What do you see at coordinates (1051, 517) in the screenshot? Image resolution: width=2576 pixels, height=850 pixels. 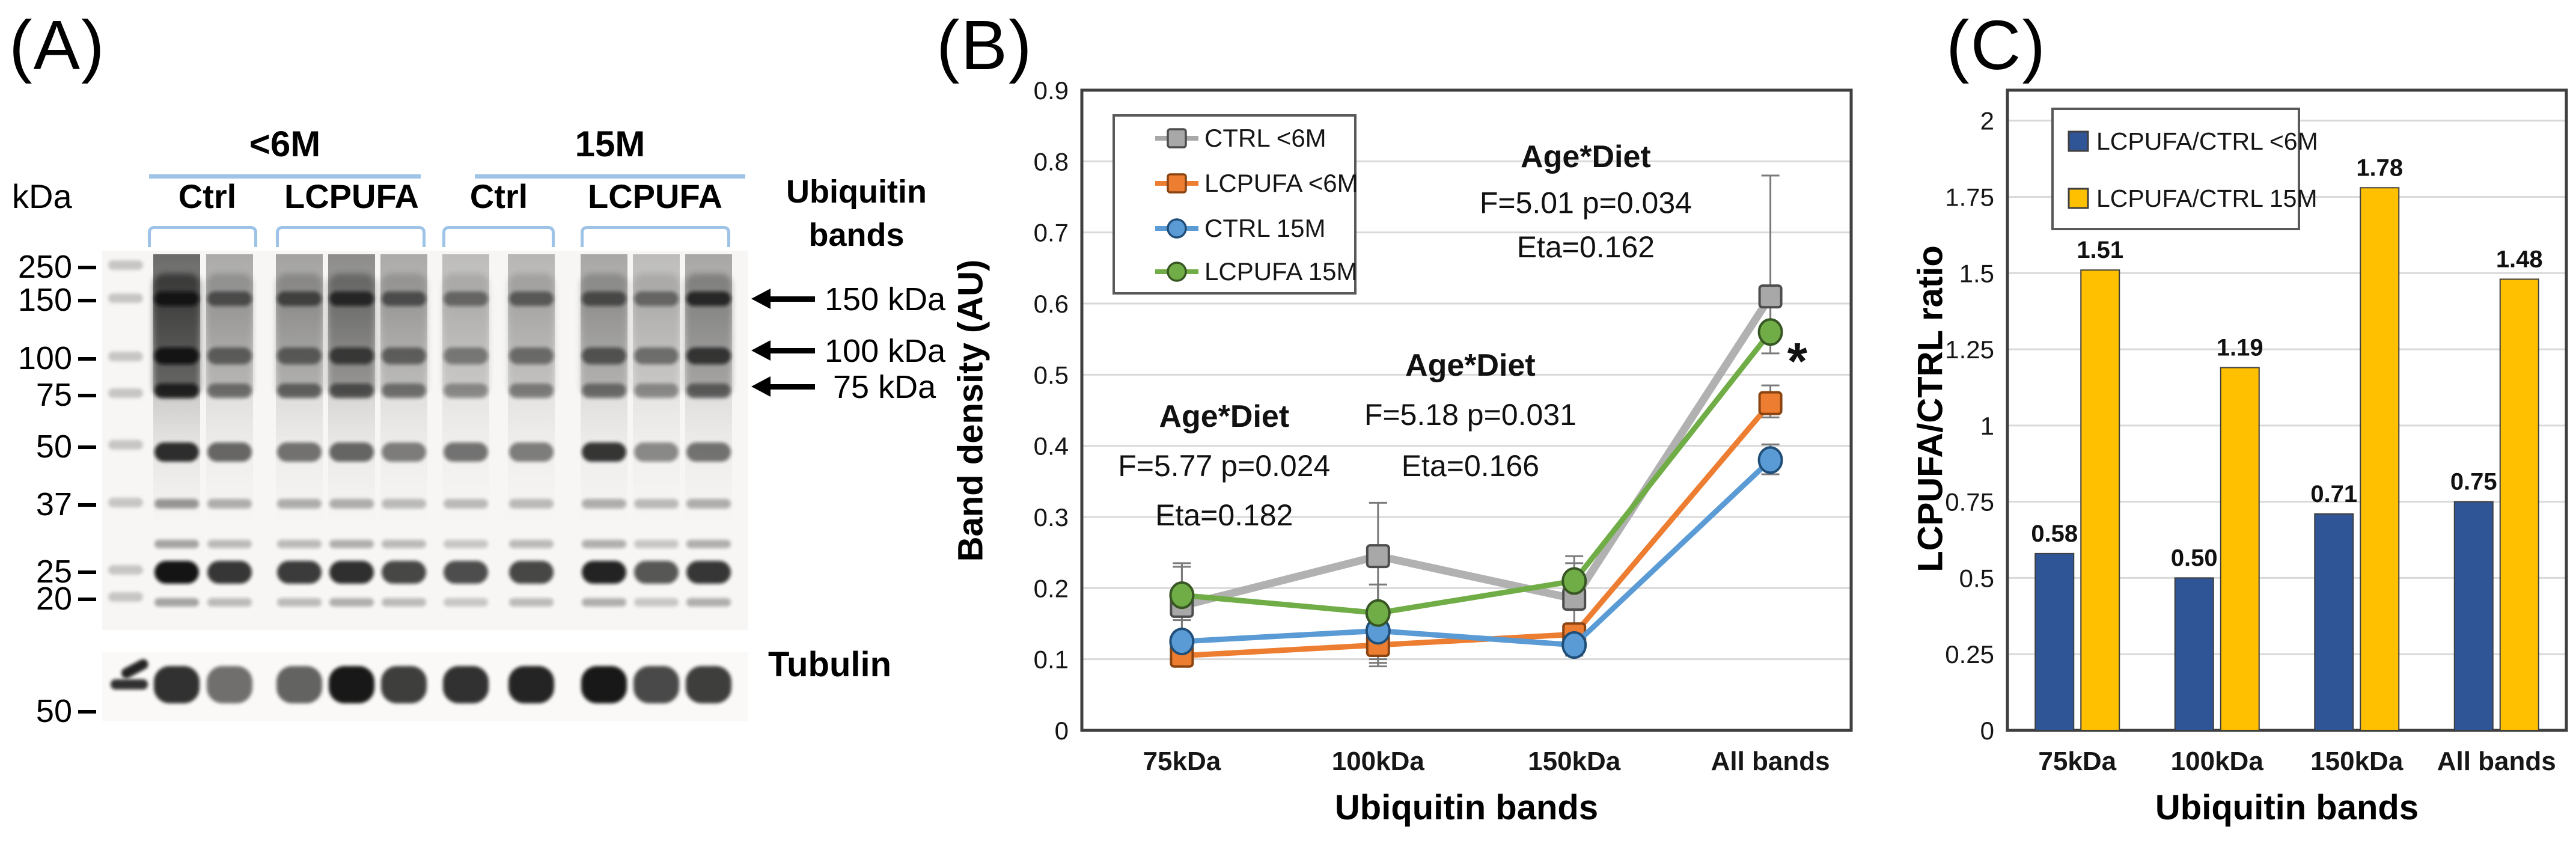 I see `svg-text: 0.3` at bounding box center [1051, 517].